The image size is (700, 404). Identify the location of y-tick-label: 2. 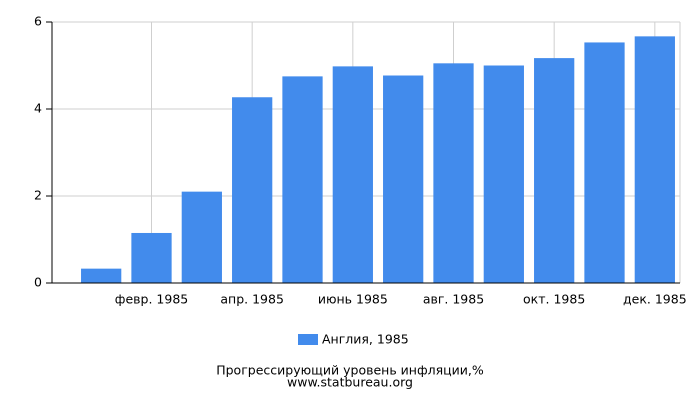
(38, 195).